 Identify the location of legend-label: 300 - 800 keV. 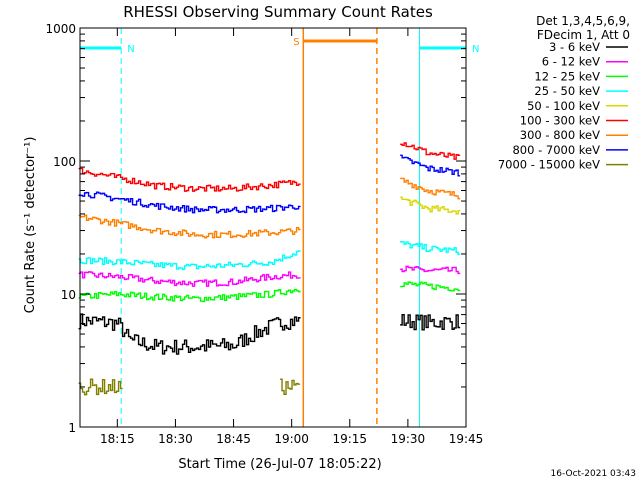
(560, 135).